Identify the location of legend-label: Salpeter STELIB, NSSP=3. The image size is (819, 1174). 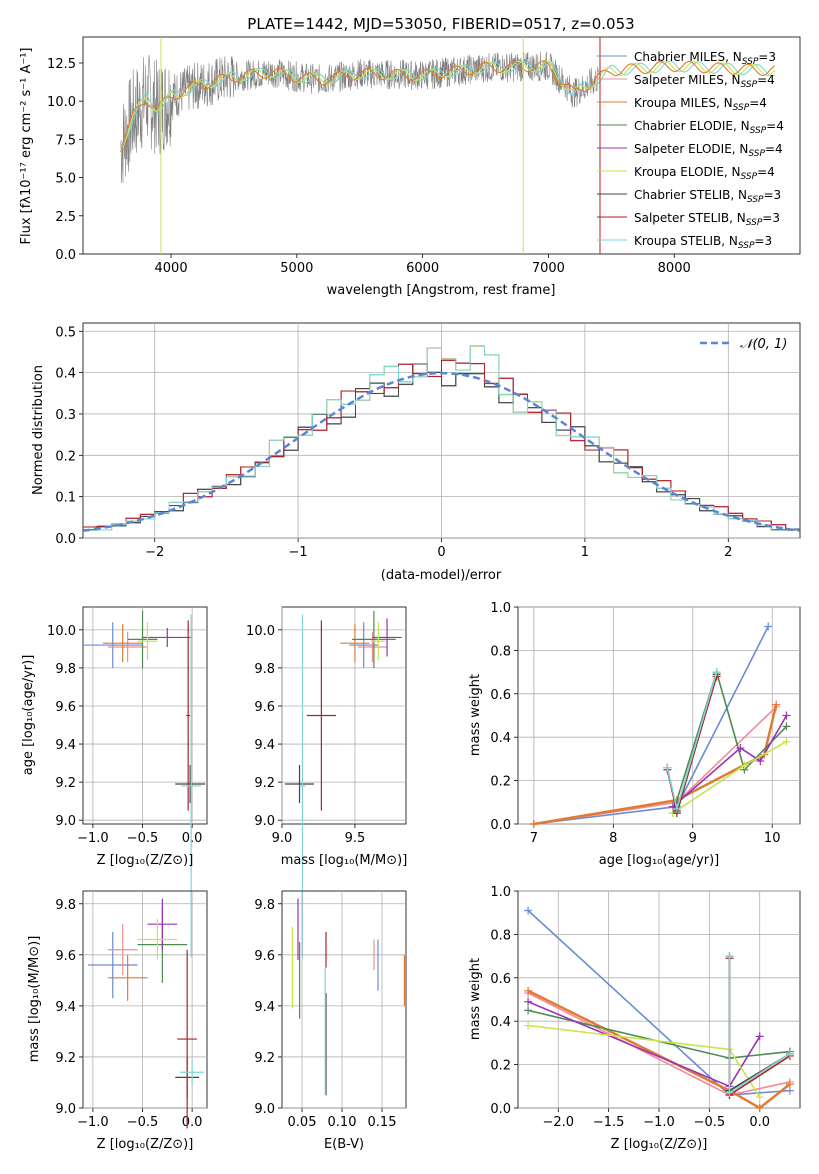
(707, 219).